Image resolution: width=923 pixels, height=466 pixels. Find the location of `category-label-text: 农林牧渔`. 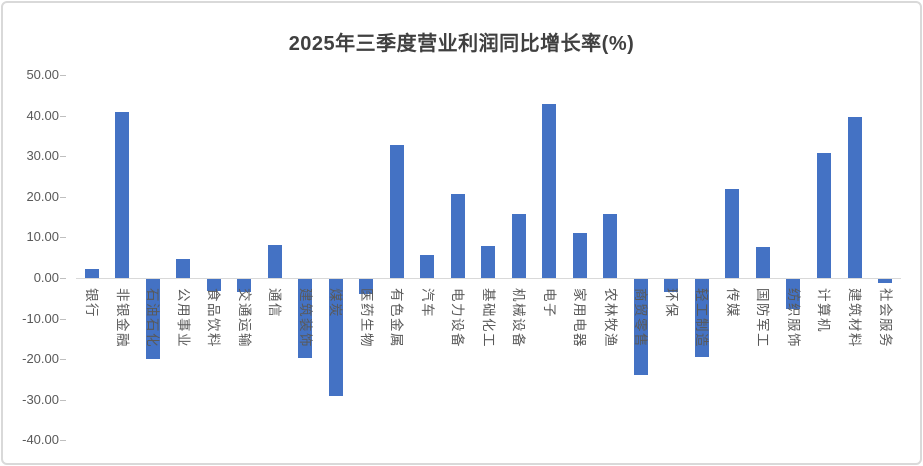

category-label-text: 农林牧渔 is located at coordinates (610, 318).